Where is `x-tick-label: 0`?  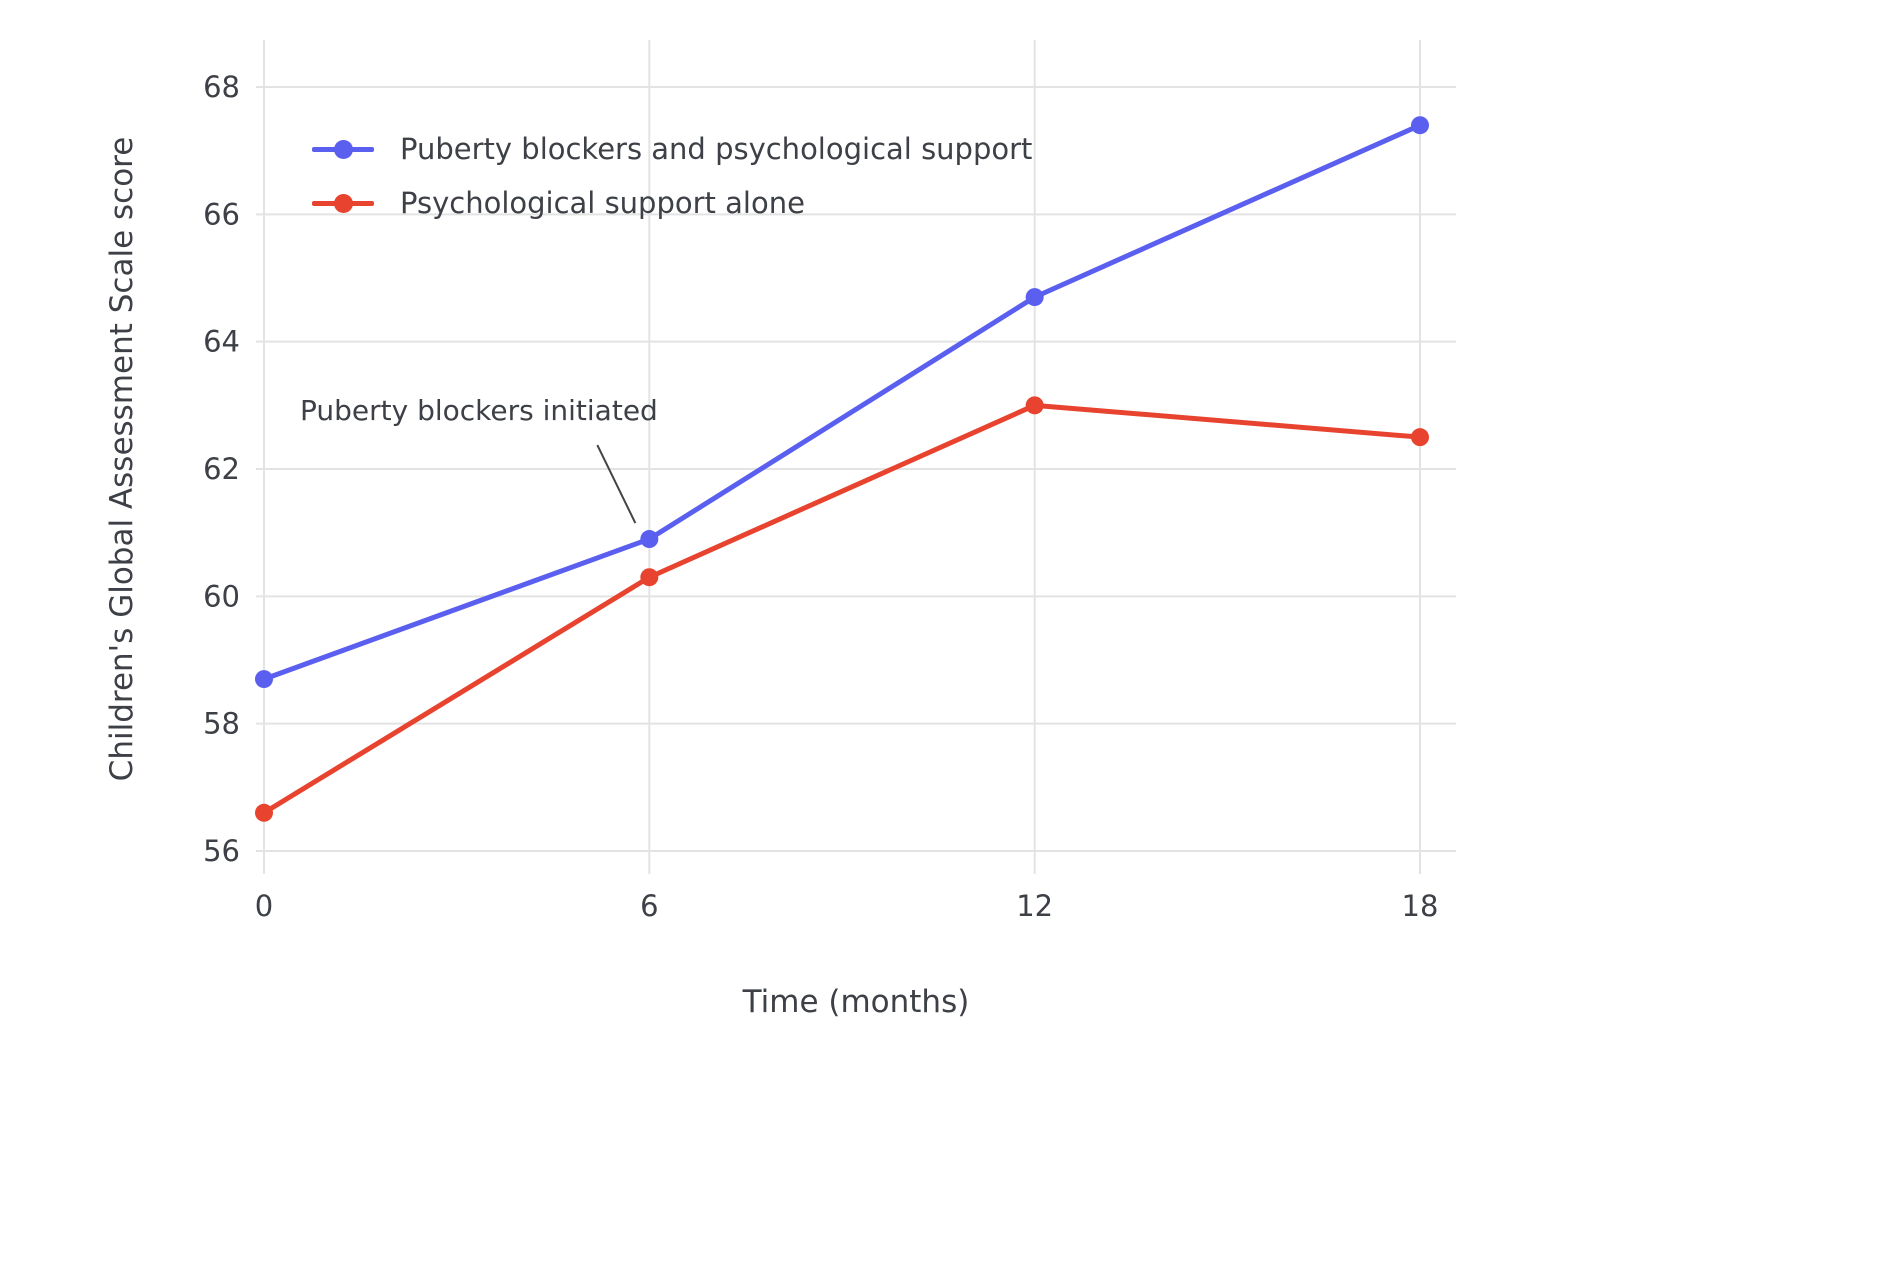 x-tick-label: 0 is located at coordinates (264, 906).